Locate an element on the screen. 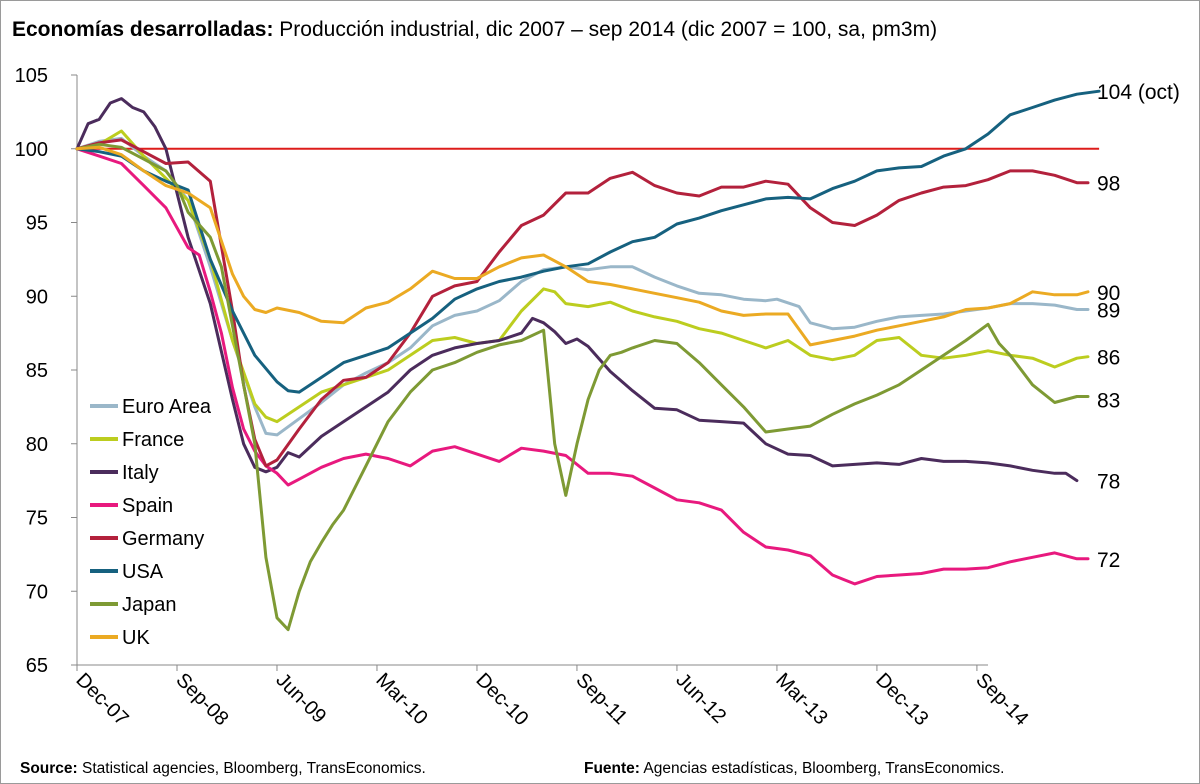 The width and height of the screenshot is (1200, 784). x-tick-label: Dec-07 is located at coordinates (101, 699).